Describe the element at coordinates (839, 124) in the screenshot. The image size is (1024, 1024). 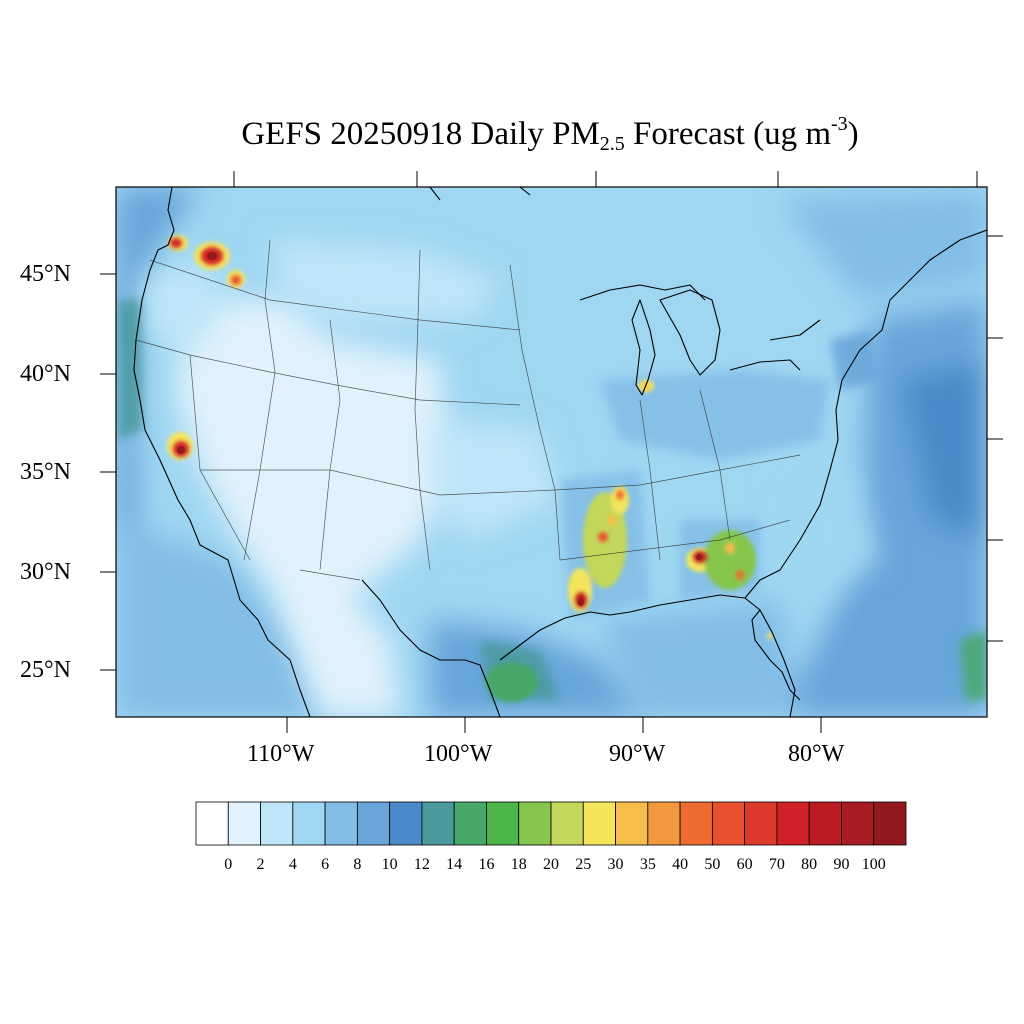
I see `title-superscript: -3` at that location.